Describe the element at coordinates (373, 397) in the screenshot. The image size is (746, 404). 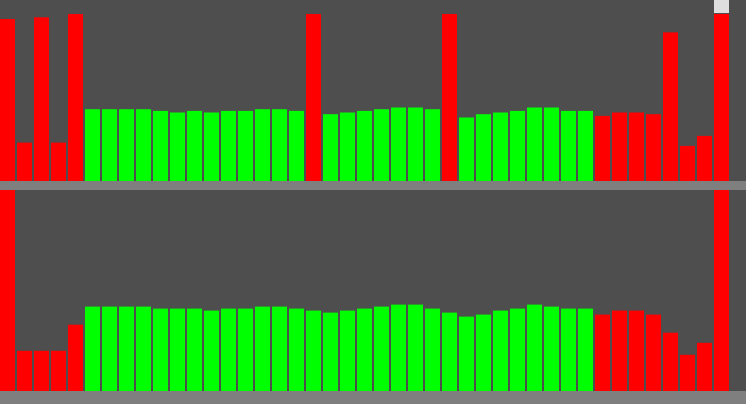
I see `bottom-scrollbar` at that location.